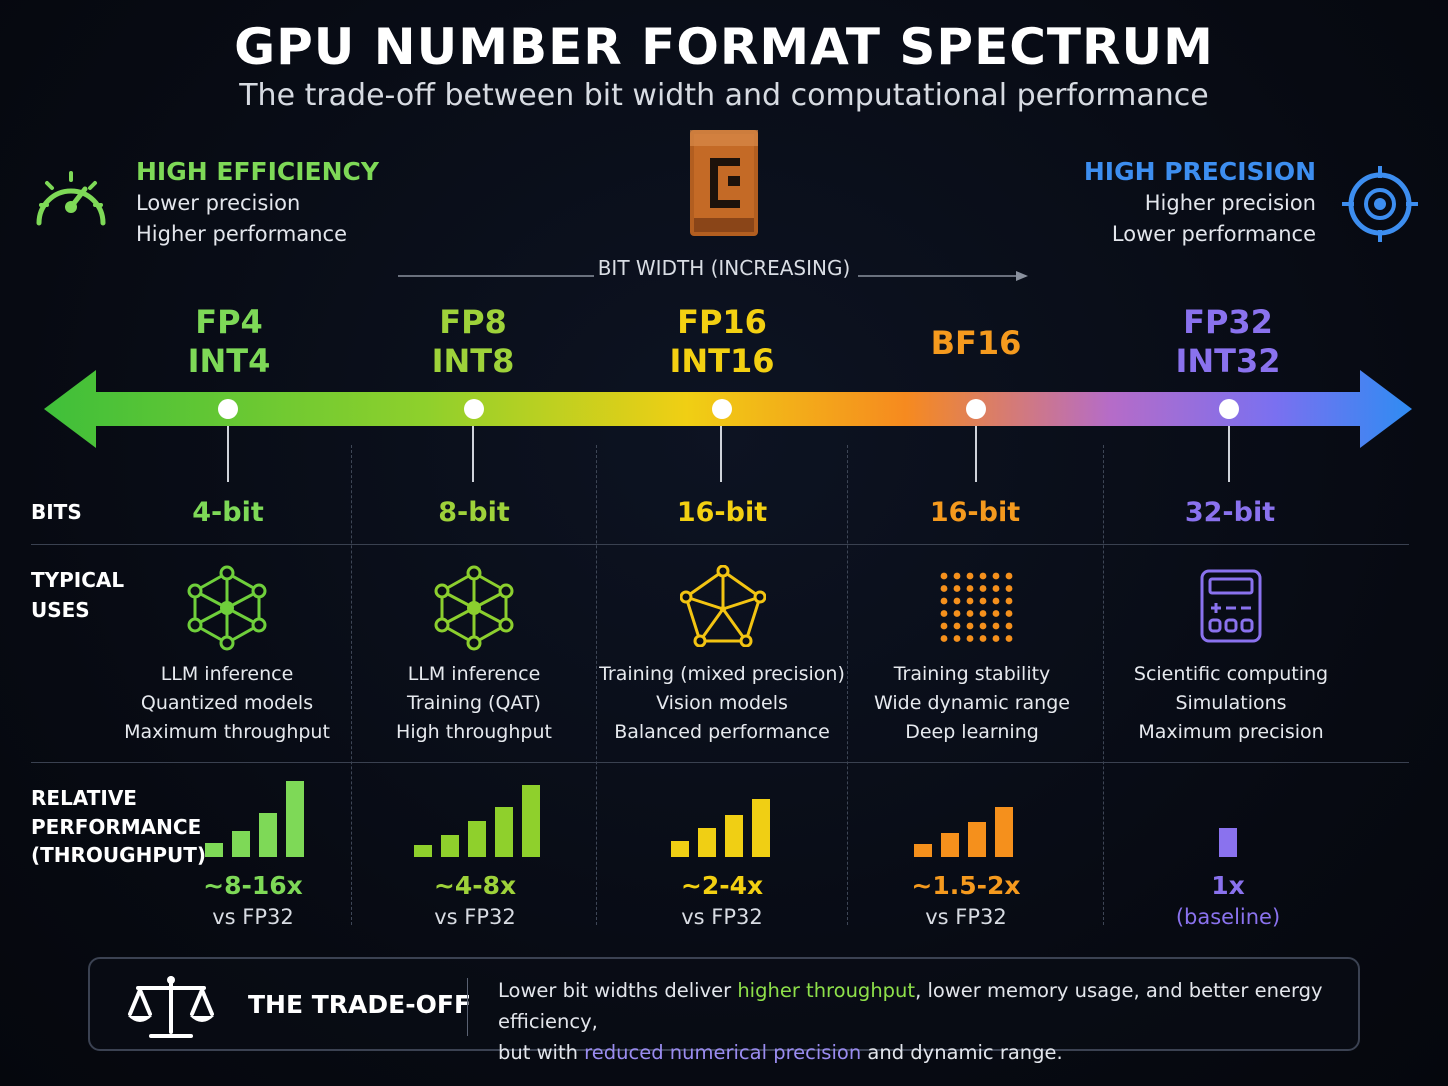  What do you see at coordinates (541, 1052) in the screenshot?
I see `tradeoff-text-segment: but with` at bounding box center [541, 1052].